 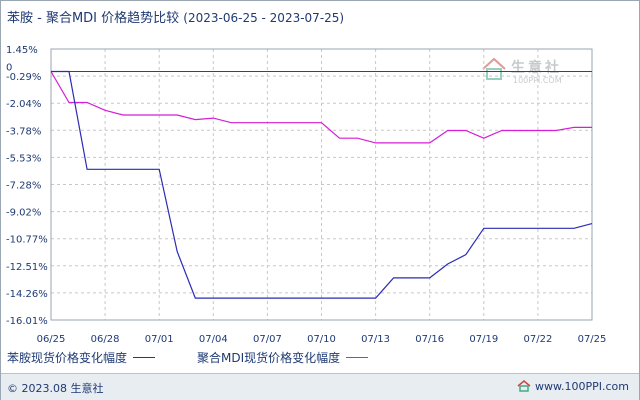 I want to click on copyright-text: © 2023.08 生意社, so click(x=55, y=388).